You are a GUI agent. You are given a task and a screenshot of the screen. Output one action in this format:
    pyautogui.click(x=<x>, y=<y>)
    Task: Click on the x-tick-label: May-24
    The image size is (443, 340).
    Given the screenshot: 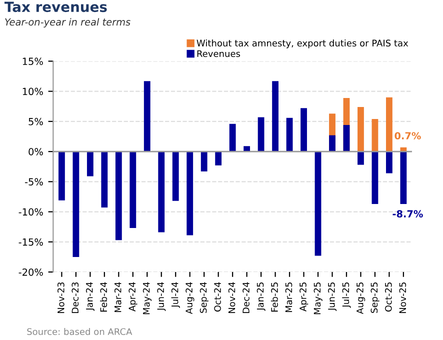 What is the action you would take?
    pyautogui.click(x=147, y=298)
    